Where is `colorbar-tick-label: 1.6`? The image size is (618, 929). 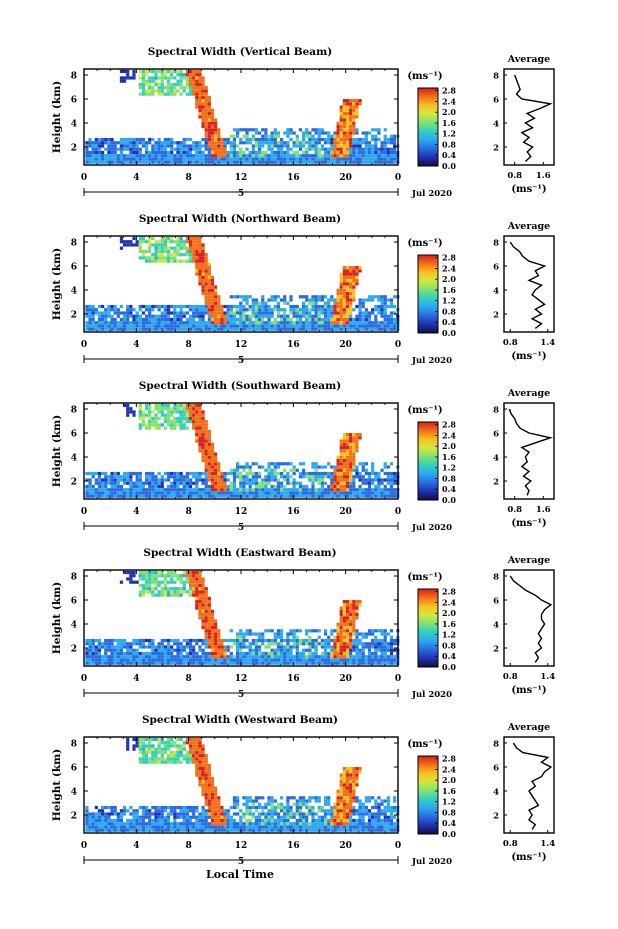 colorbar-tick-label: 1.6 is located at coordinates (449, 123).